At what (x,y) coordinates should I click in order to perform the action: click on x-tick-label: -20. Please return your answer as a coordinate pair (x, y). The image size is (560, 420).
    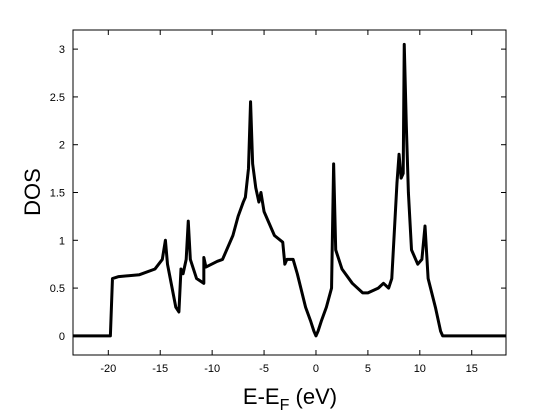
    Looking at the image, I should click on (108, 369).